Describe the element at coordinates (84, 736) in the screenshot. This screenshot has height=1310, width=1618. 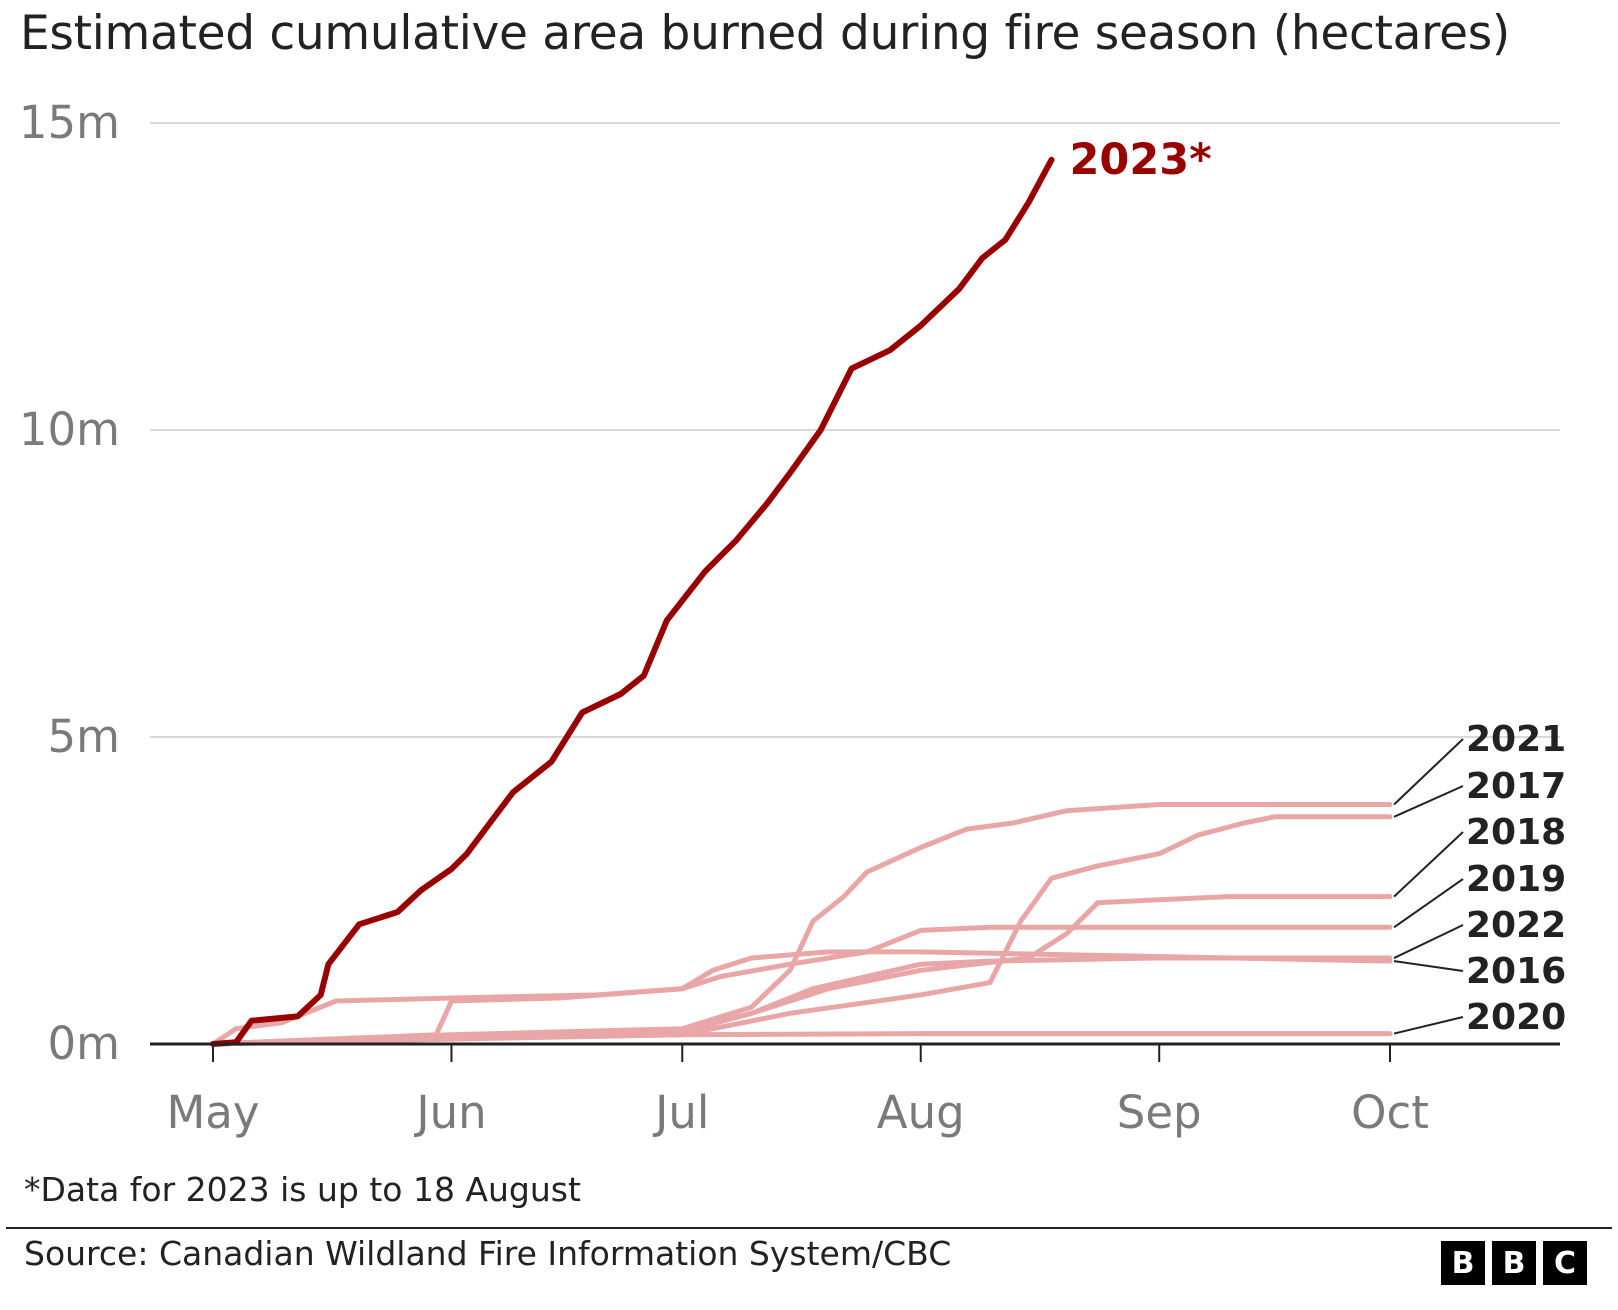
I see `y-tick-label: 5m` at that location.